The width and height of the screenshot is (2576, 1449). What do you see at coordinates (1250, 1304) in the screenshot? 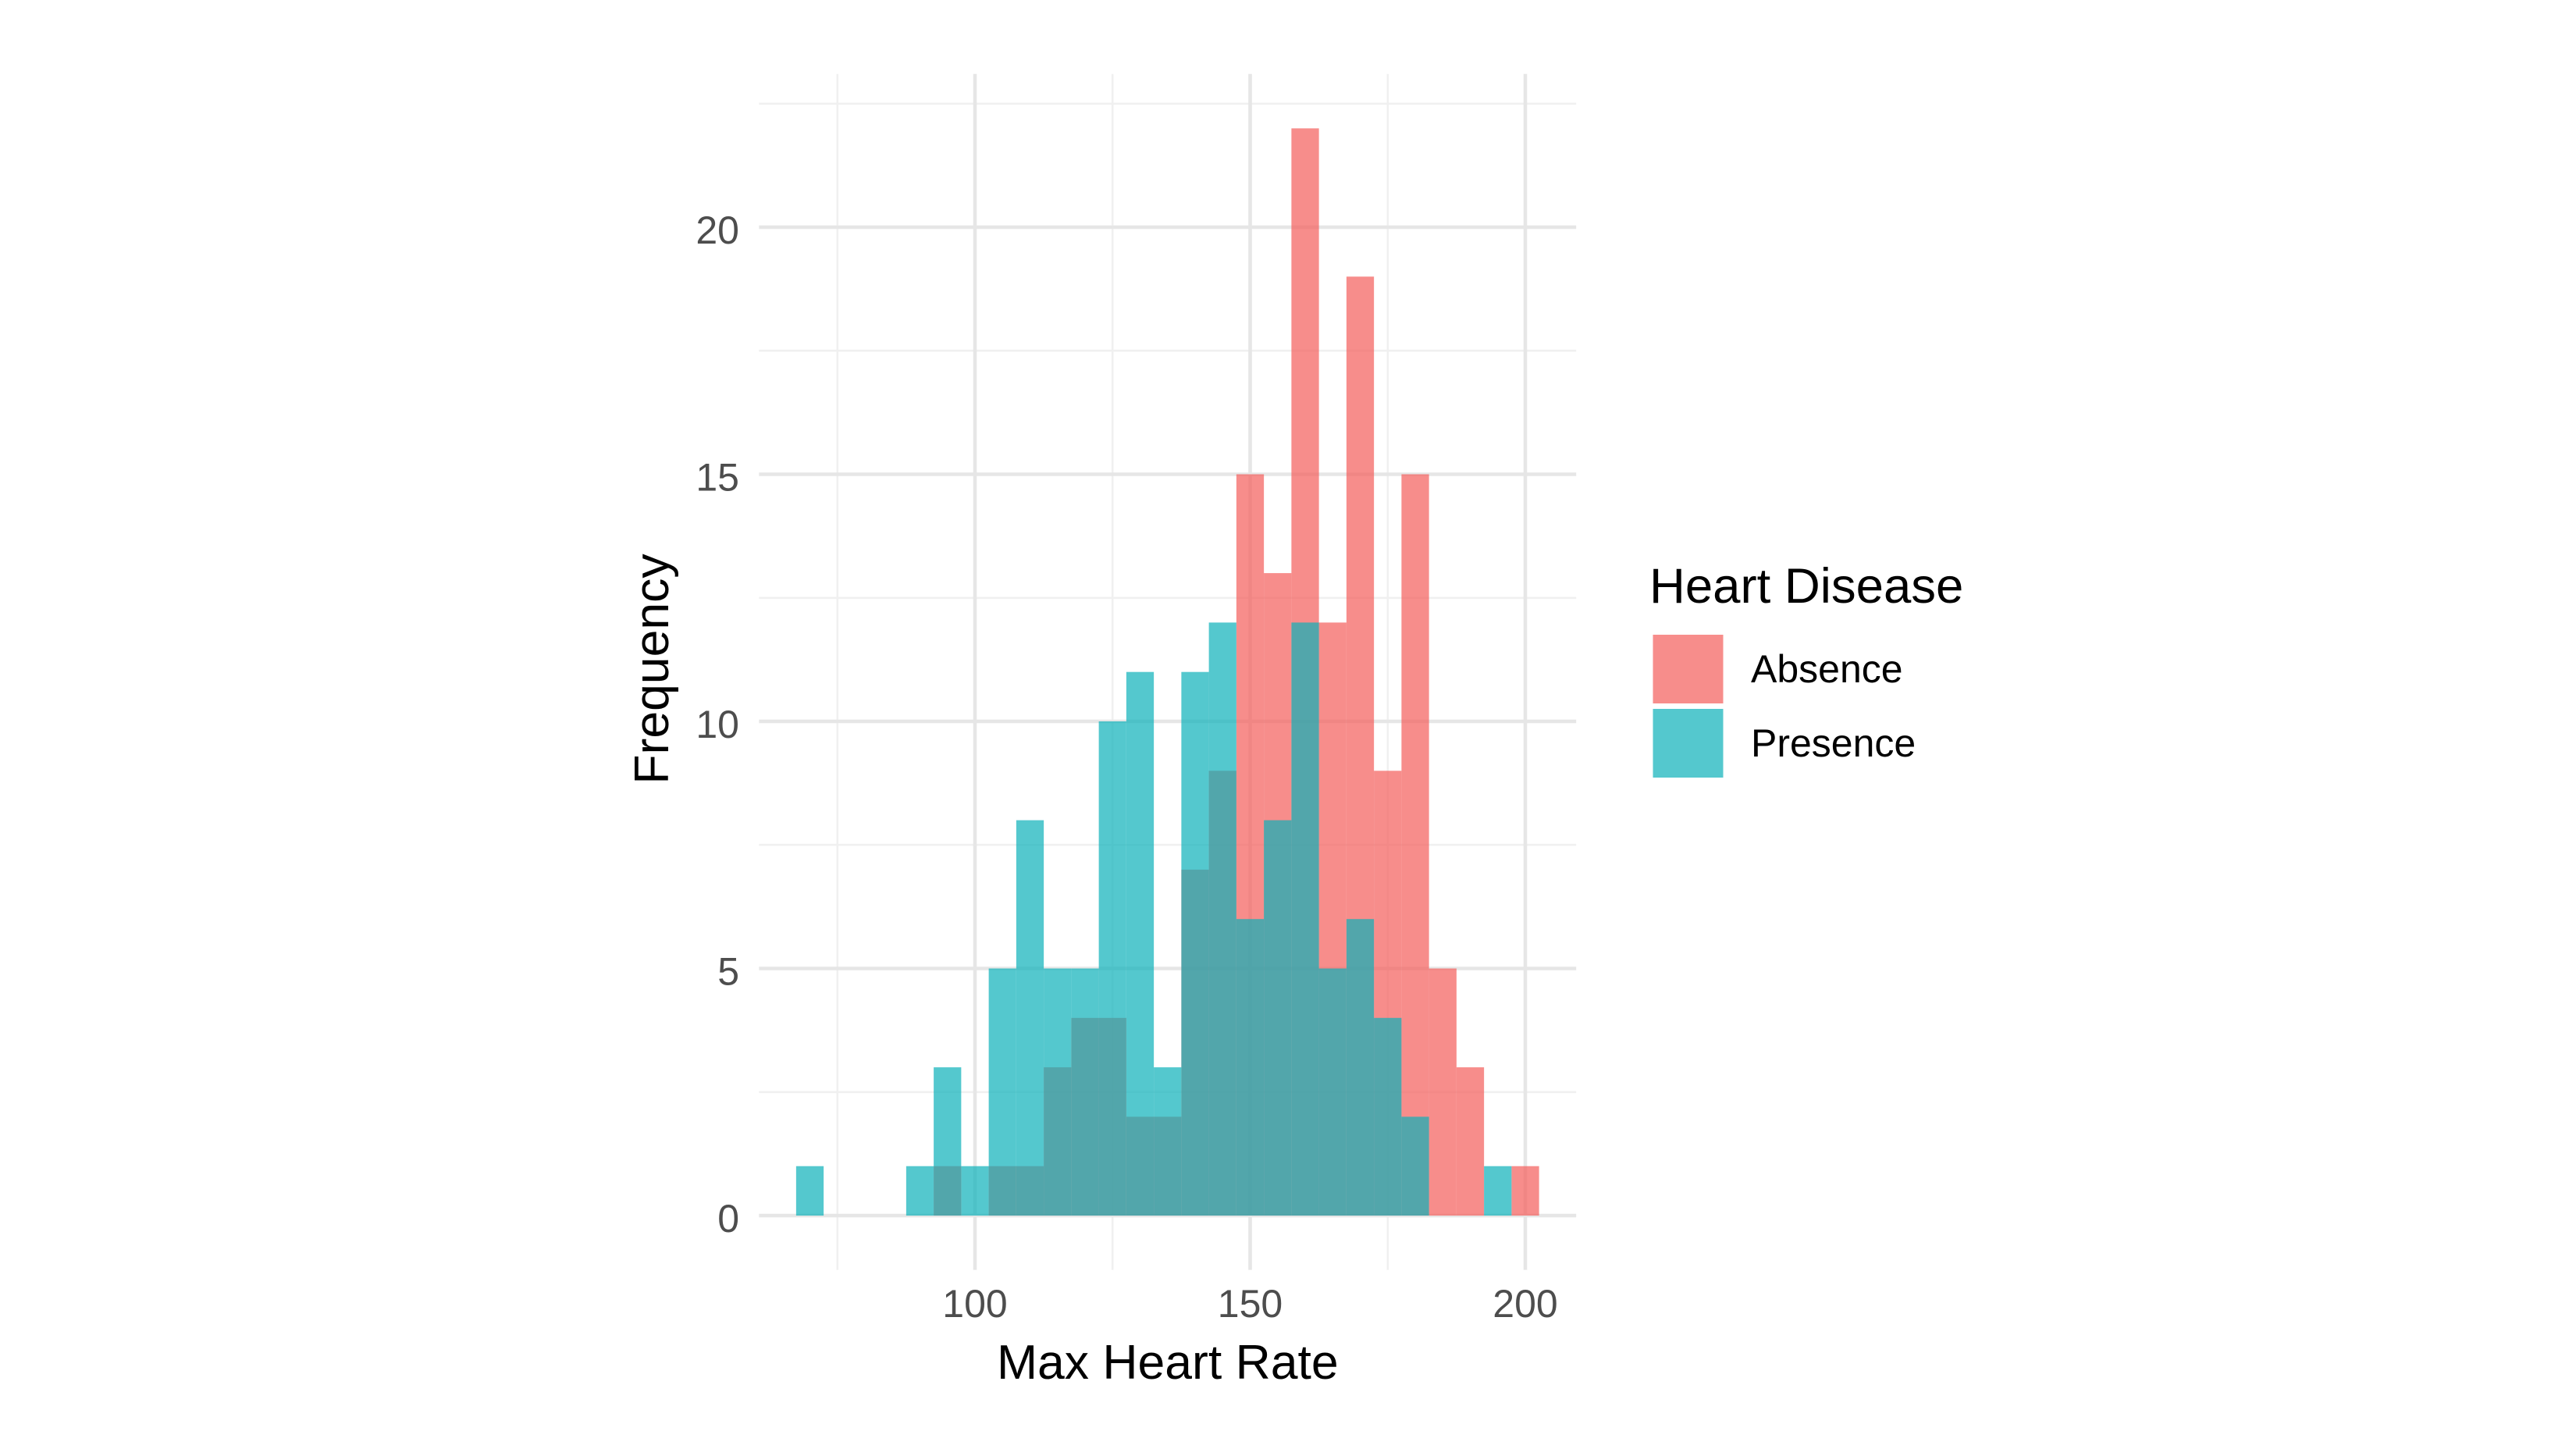
I see `svg-text: 150` at bounding box center [1250, 1304].